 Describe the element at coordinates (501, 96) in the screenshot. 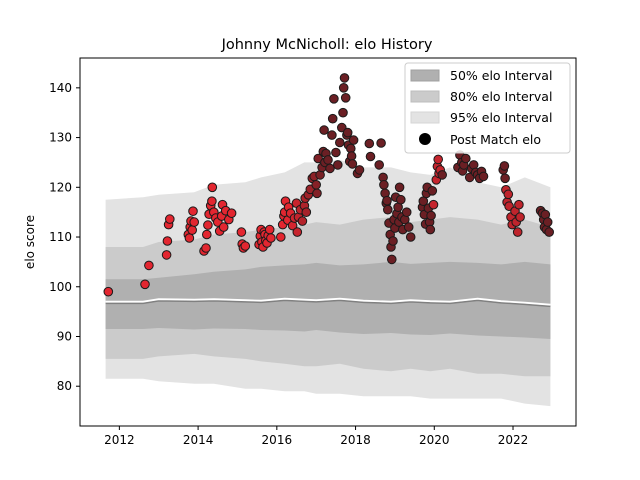

I see `legend-label-80: 80% elo Interval` at that location.